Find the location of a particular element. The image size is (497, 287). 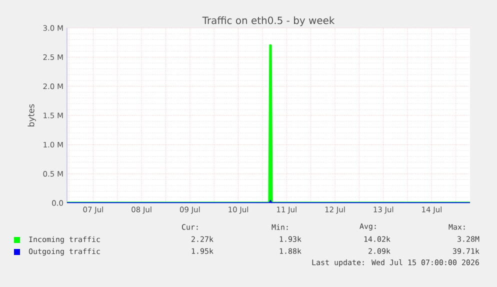

chart-title: Traffic on eth0.5 - by week is located at coordinates (268, 21).